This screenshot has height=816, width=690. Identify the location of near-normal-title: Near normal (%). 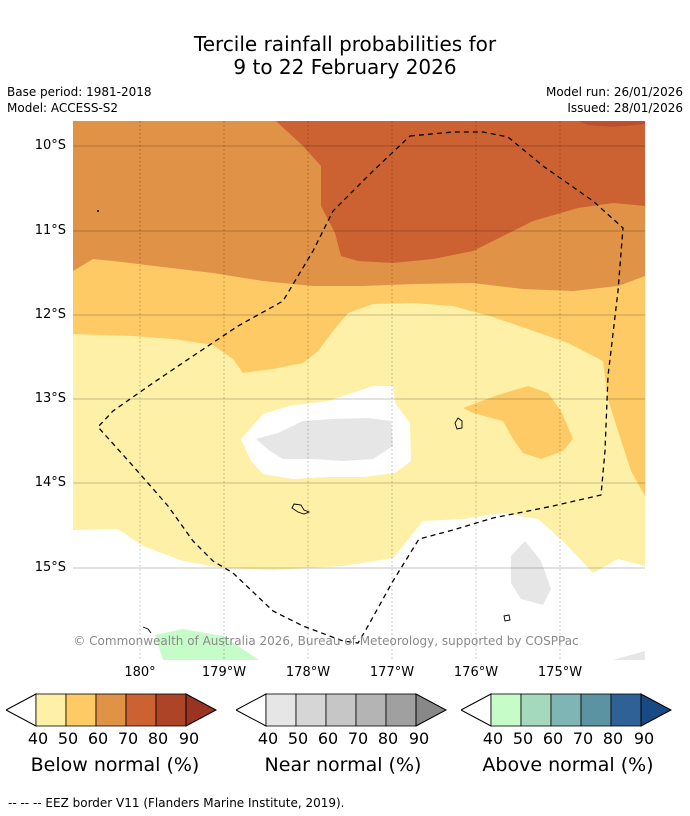
(343, 765).